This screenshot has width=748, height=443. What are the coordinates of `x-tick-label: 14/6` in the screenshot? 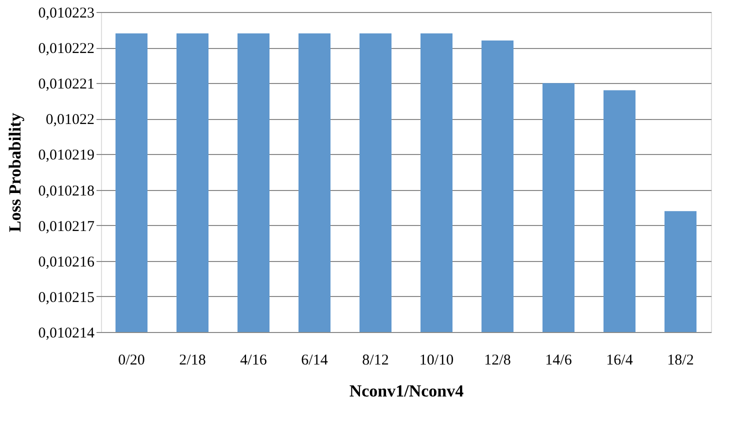 It's located at (558, 360).